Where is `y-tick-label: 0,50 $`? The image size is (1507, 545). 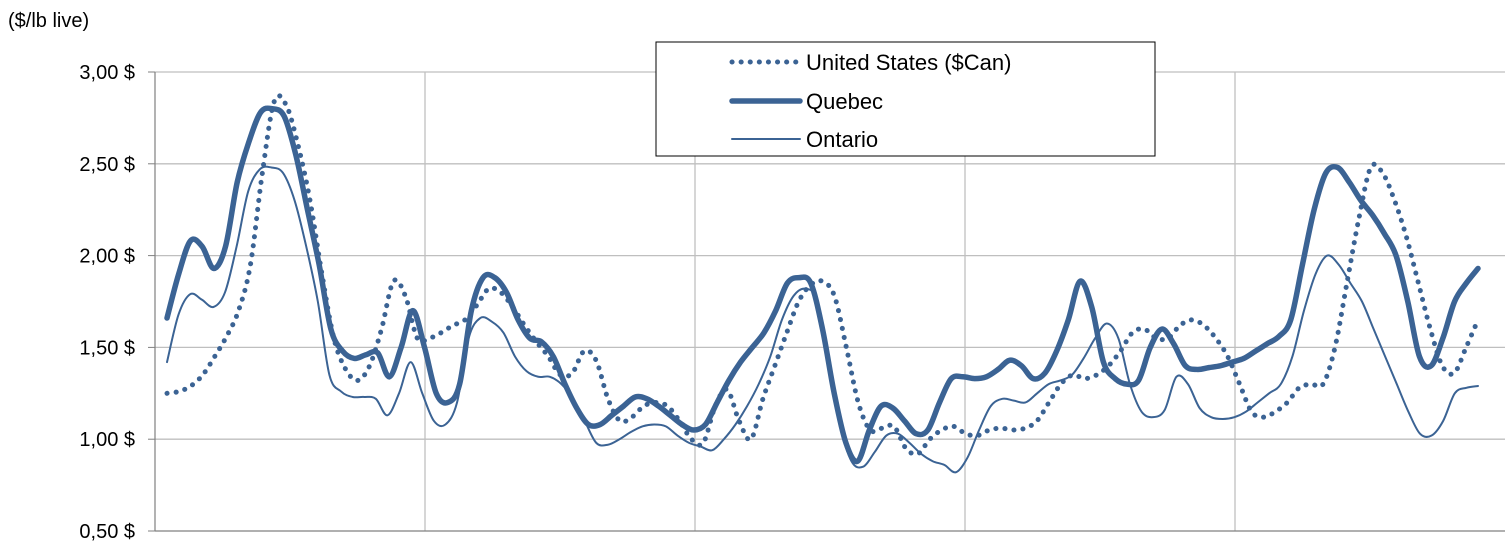
y-tick-label: 0,50 $ is located at coordinates (107, 532).